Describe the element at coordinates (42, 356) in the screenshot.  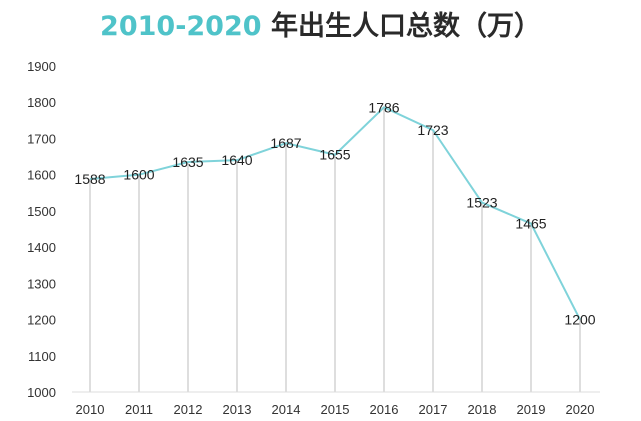
I see `y-tick-label: 1100` at that location.